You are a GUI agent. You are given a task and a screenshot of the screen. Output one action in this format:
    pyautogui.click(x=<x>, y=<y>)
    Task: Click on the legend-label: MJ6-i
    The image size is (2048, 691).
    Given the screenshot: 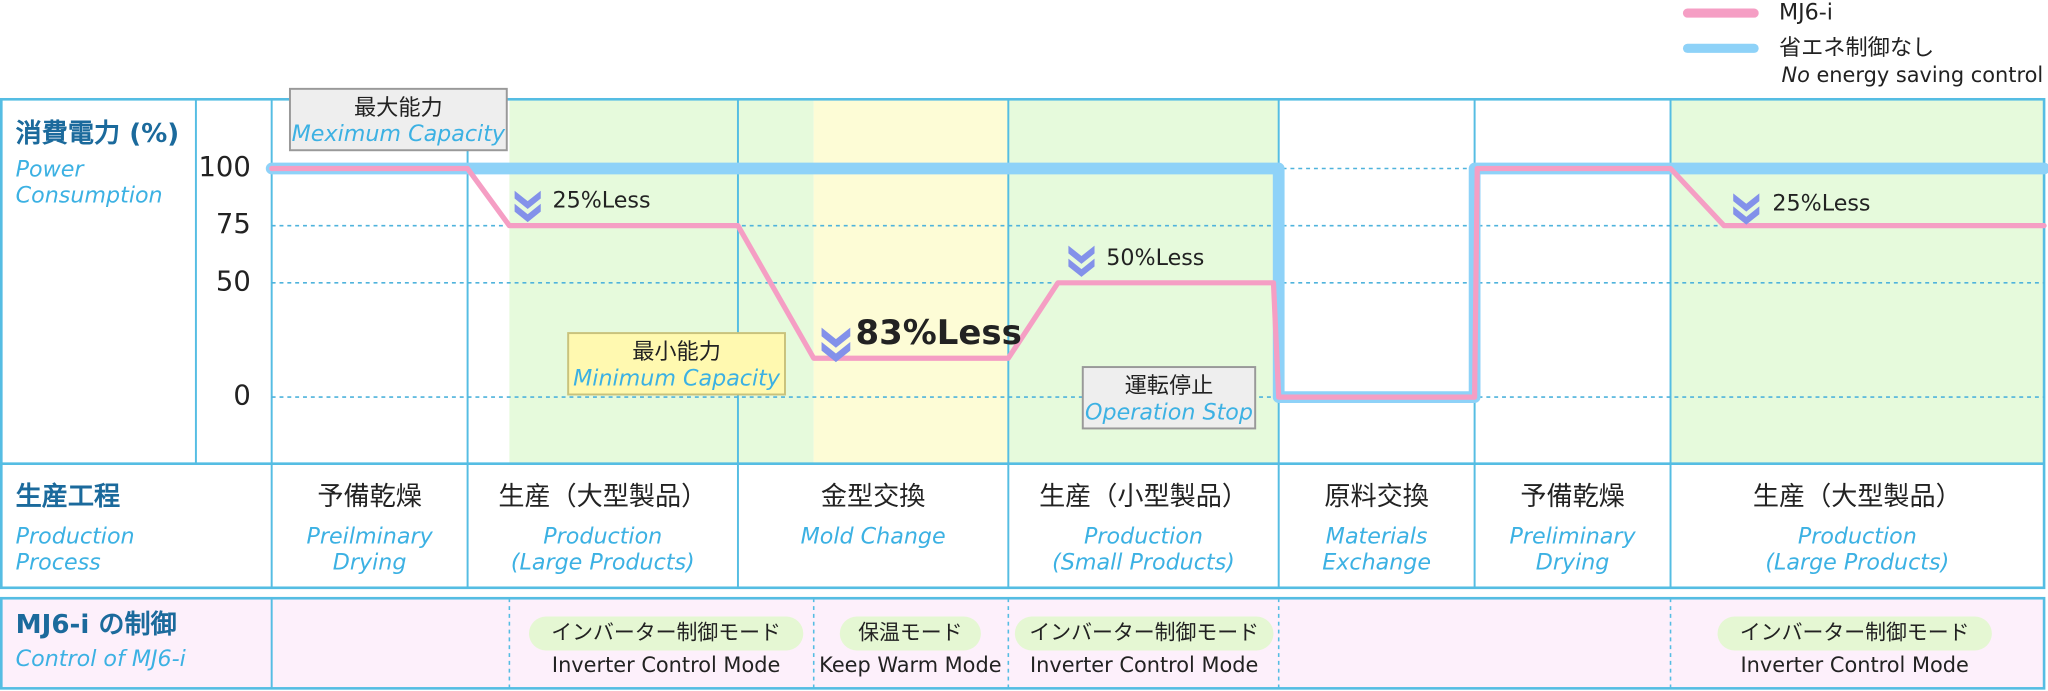 What is the action you would take?
    pyautogui.click(x=1806, y=13)
    